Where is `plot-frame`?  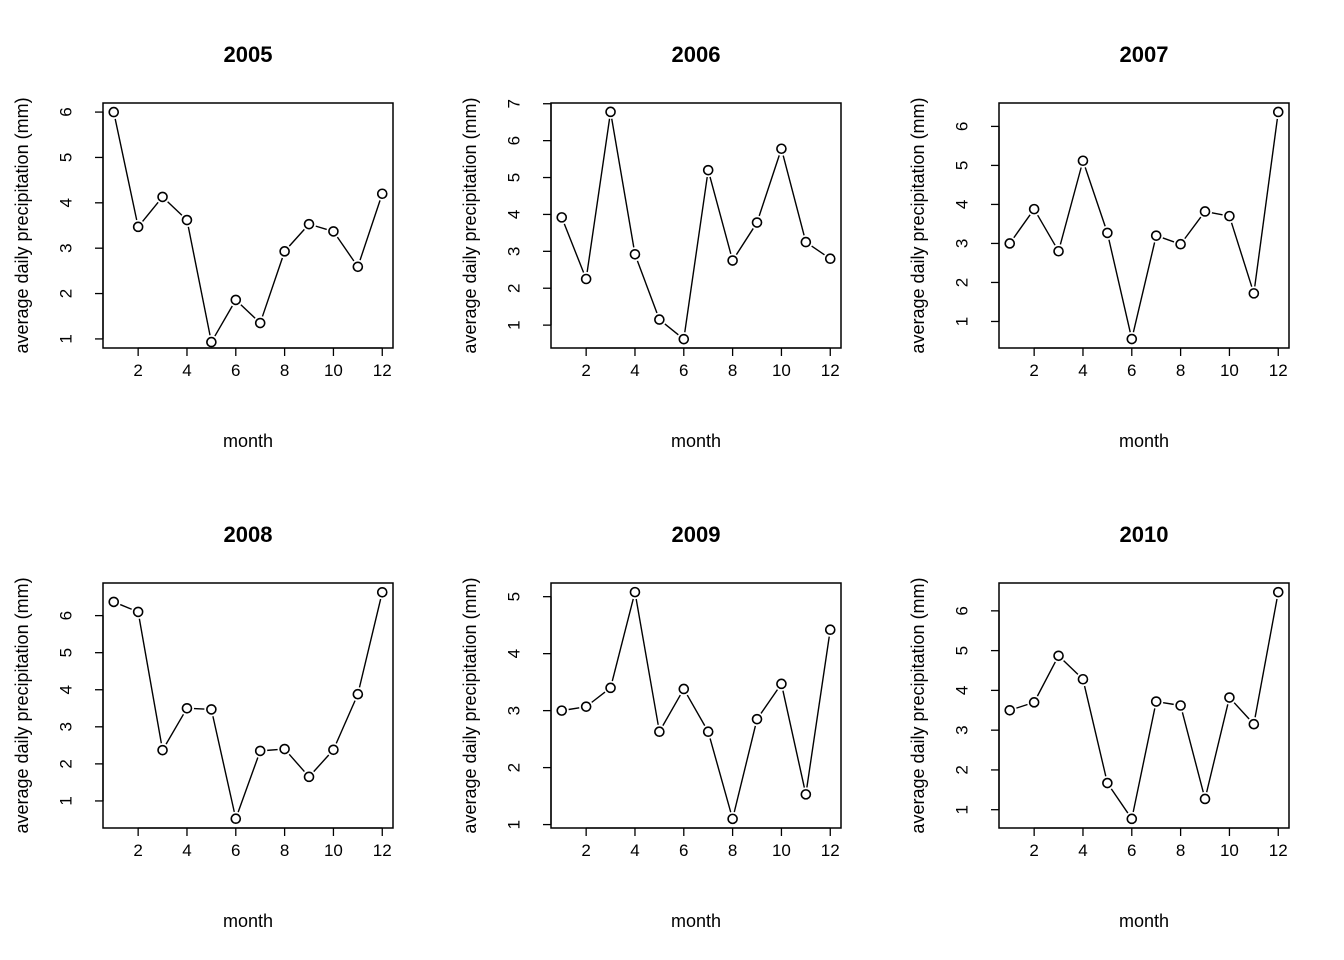 plot-frame is located at coordinates (1144, 225).